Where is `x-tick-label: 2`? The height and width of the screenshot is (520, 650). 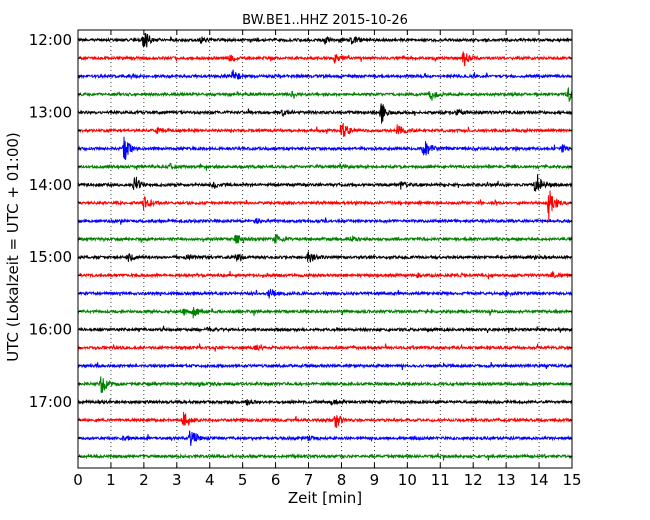
x-tick-label: 2 is located at coordinates (144, 480).